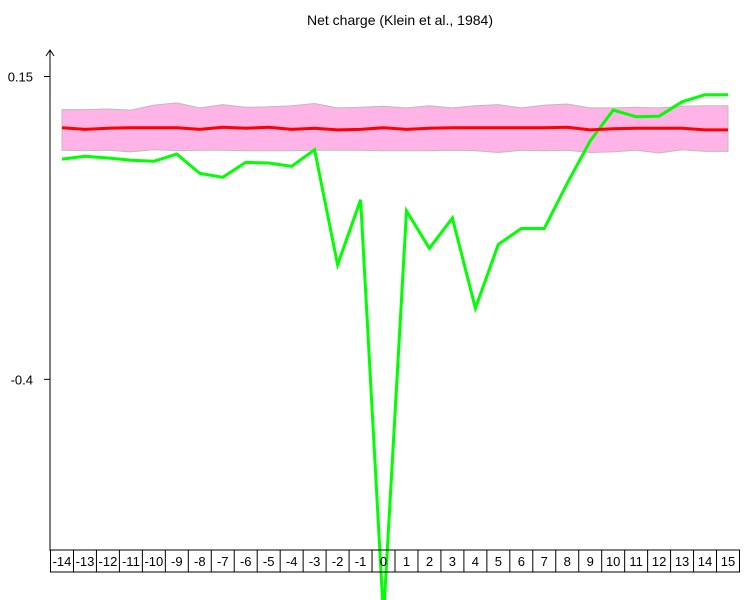 The image size is (750, 600). What do you see at coordinates (406, 561) in the screenshot?
I see `x-tick-label: 1` at bounding box center [406, 561].